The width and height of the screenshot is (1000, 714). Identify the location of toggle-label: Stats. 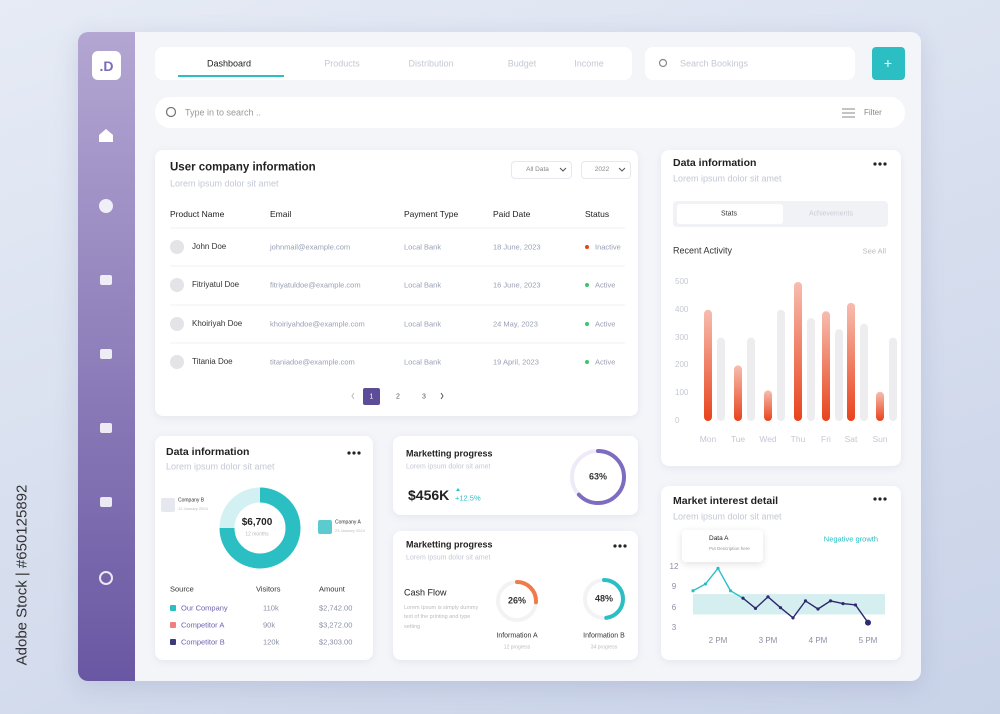
(729, 214).